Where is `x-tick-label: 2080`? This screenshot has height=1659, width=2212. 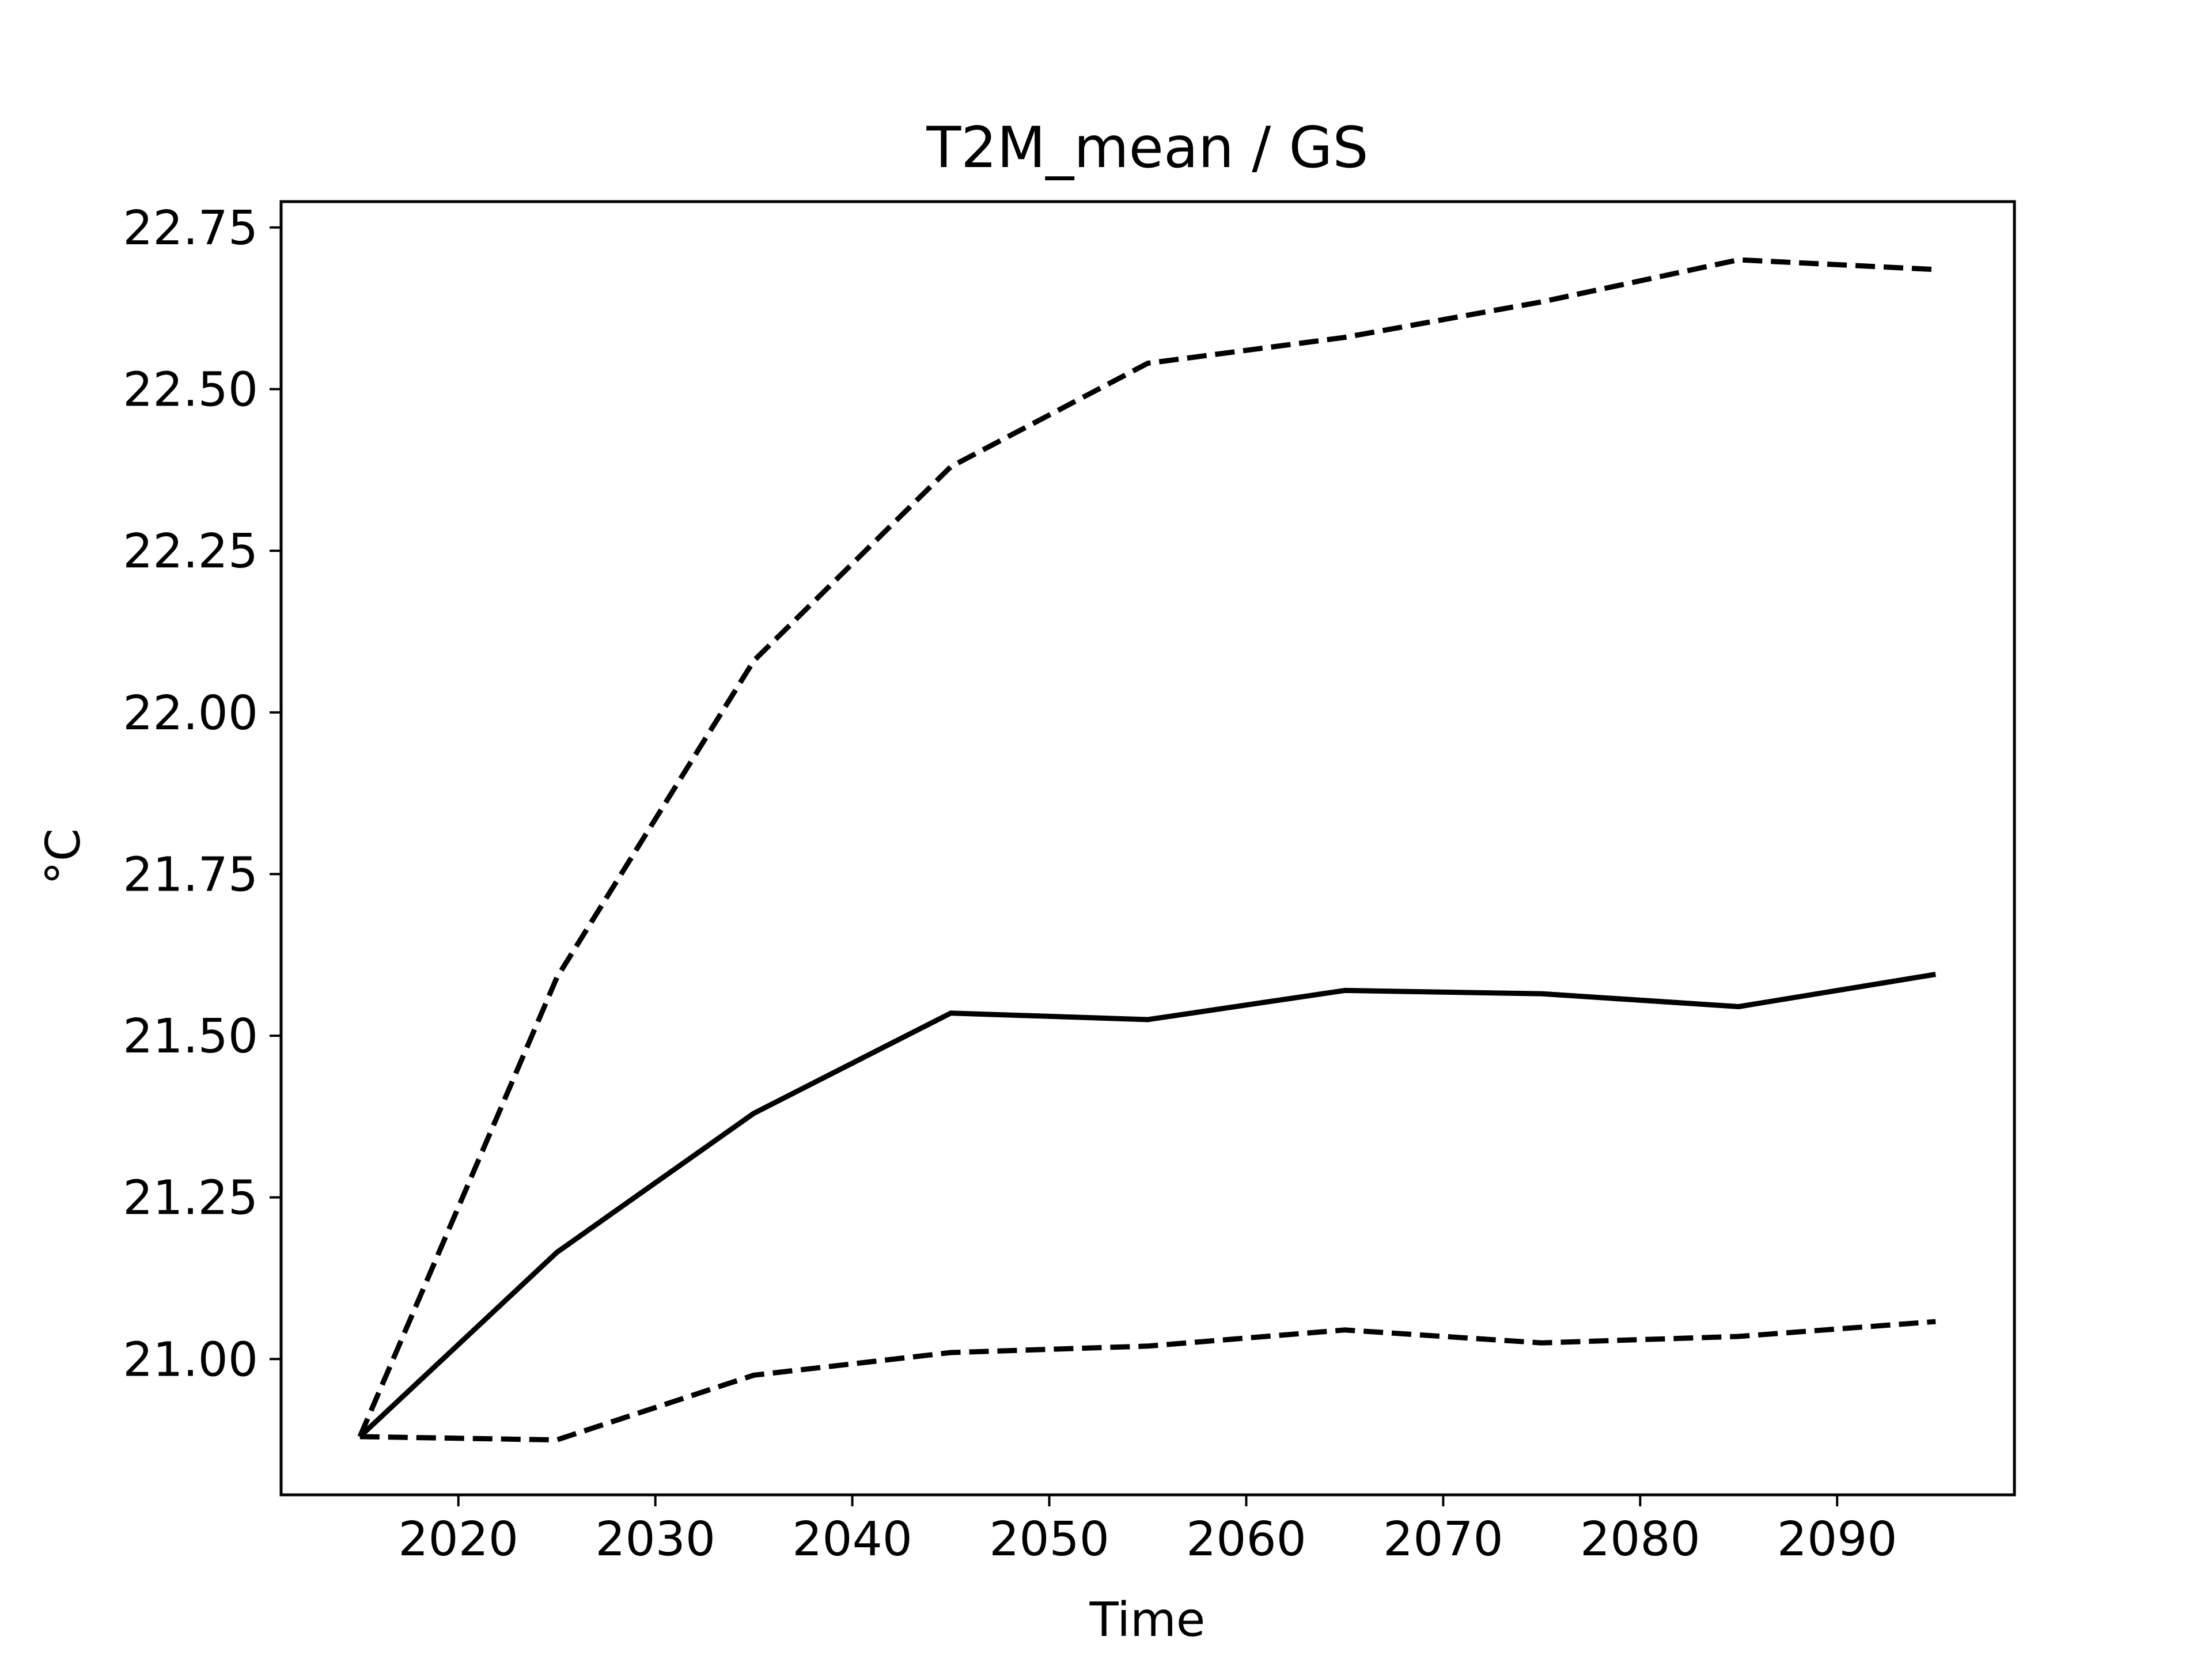
x-tick-label: 2080 is located at coordinates (1640, 1539).